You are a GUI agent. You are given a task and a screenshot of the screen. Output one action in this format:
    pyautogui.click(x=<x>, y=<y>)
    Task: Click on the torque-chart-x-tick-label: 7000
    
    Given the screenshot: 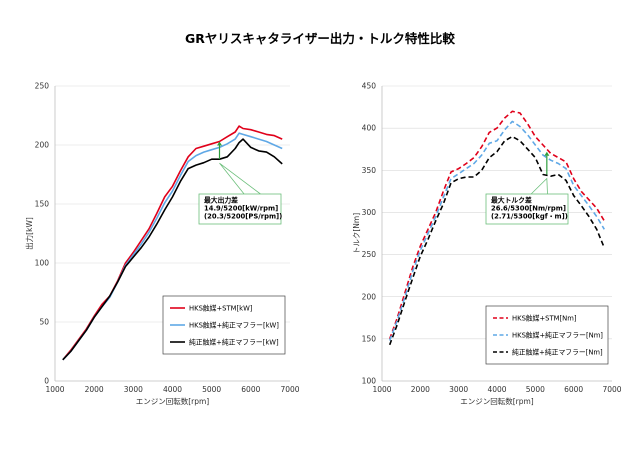 What is the action you would take?
    pyautogui.click(x=611, y=389)
    